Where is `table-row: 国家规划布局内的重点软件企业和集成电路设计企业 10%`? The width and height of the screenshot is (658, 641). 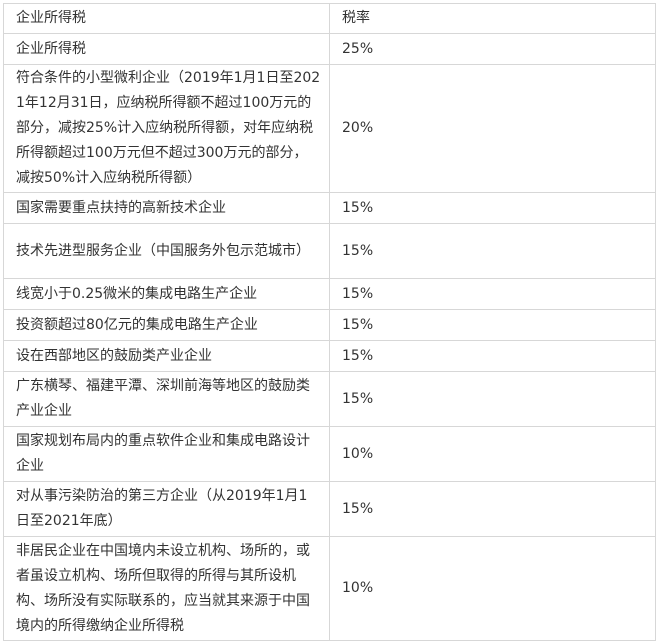 table-row: 国家规划布局内的重点软件企业和集成电路设计企业 10% is located at coordinates (329, 454).